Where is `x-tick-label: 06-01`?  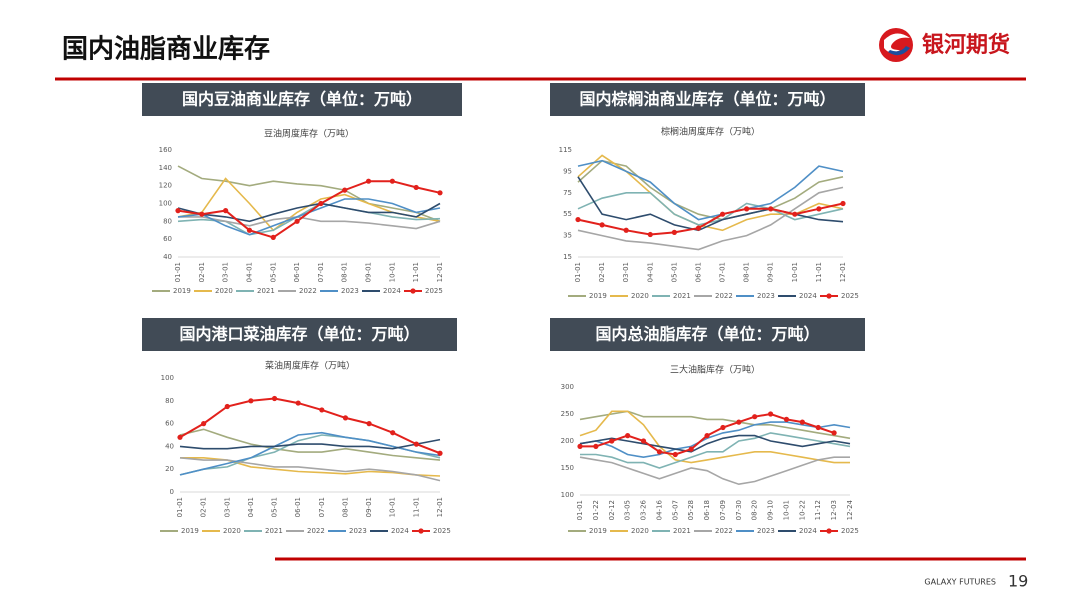
x-tick-label: 06-01 is located at coordinates (698, 272).